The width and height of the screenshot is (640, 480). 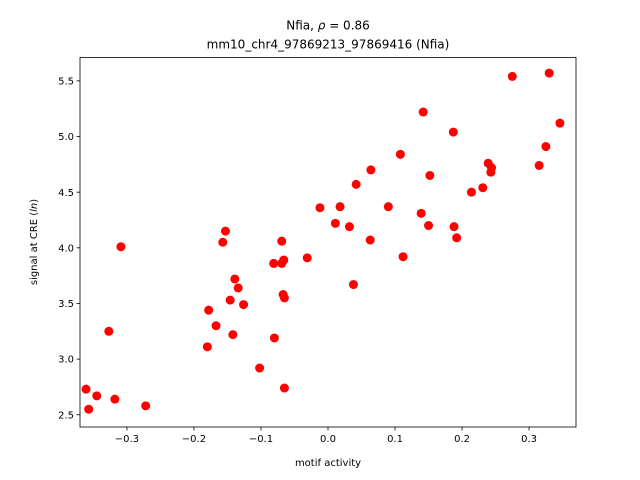 What do you see at coordinates (34, 207) in the screenshot?
I see `y-axis-label-italic: ln` at bounding box center [34, 207].